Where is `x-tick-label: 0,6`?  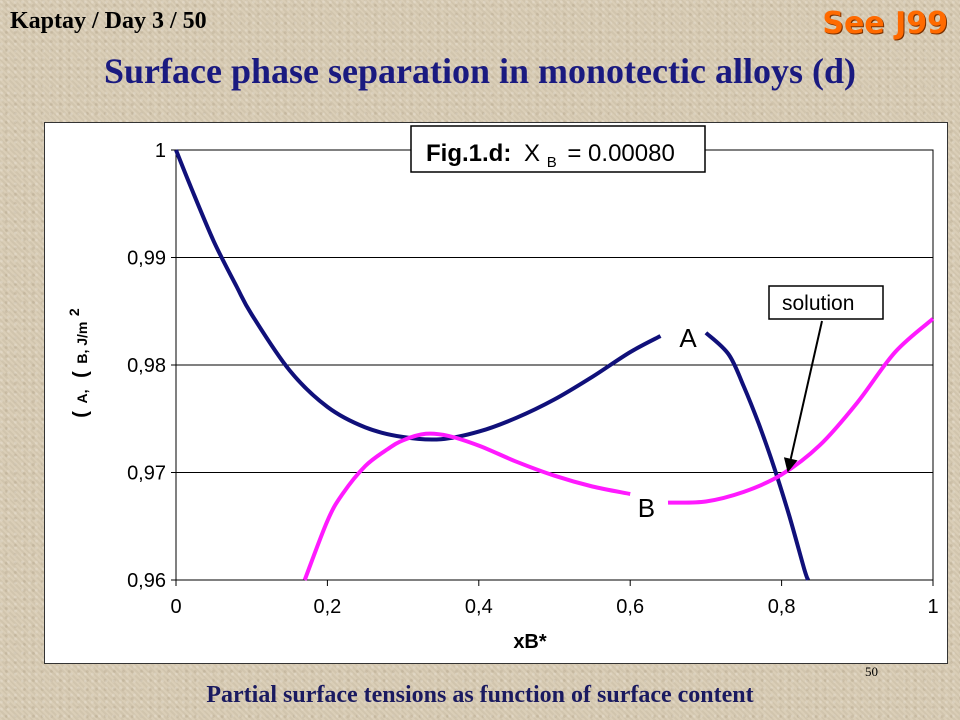 x-tick-label: 0,6 is located at coordinates (630, 607).